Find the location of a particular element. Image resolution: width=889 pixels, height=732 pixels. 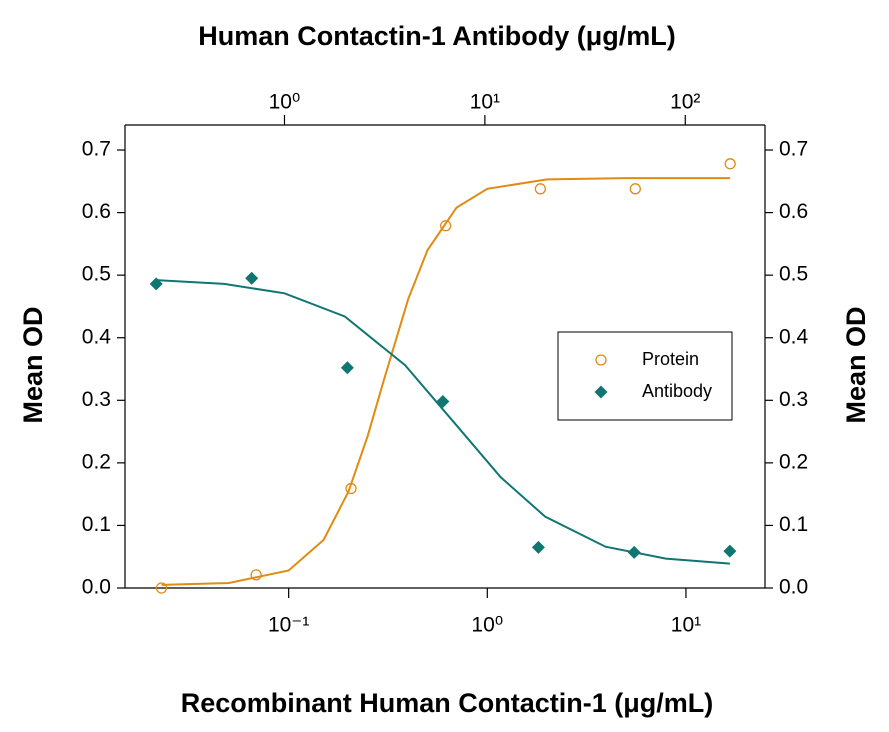

x2-tick-label: 10² is located at coordinates (685, 102).